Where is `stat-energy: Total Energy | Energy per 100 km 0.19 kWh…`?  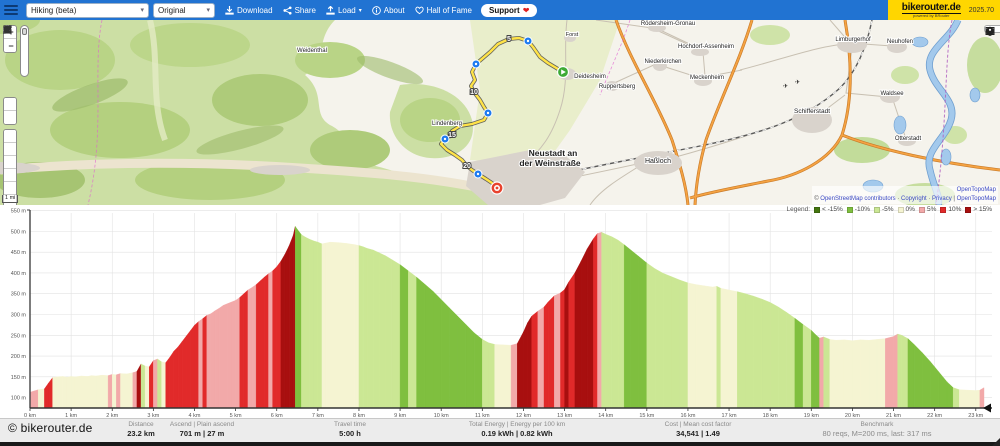
stat-energy: Total Energy | Energy per 100 km 0.19 kWh… is located at coordinates (517, 429).